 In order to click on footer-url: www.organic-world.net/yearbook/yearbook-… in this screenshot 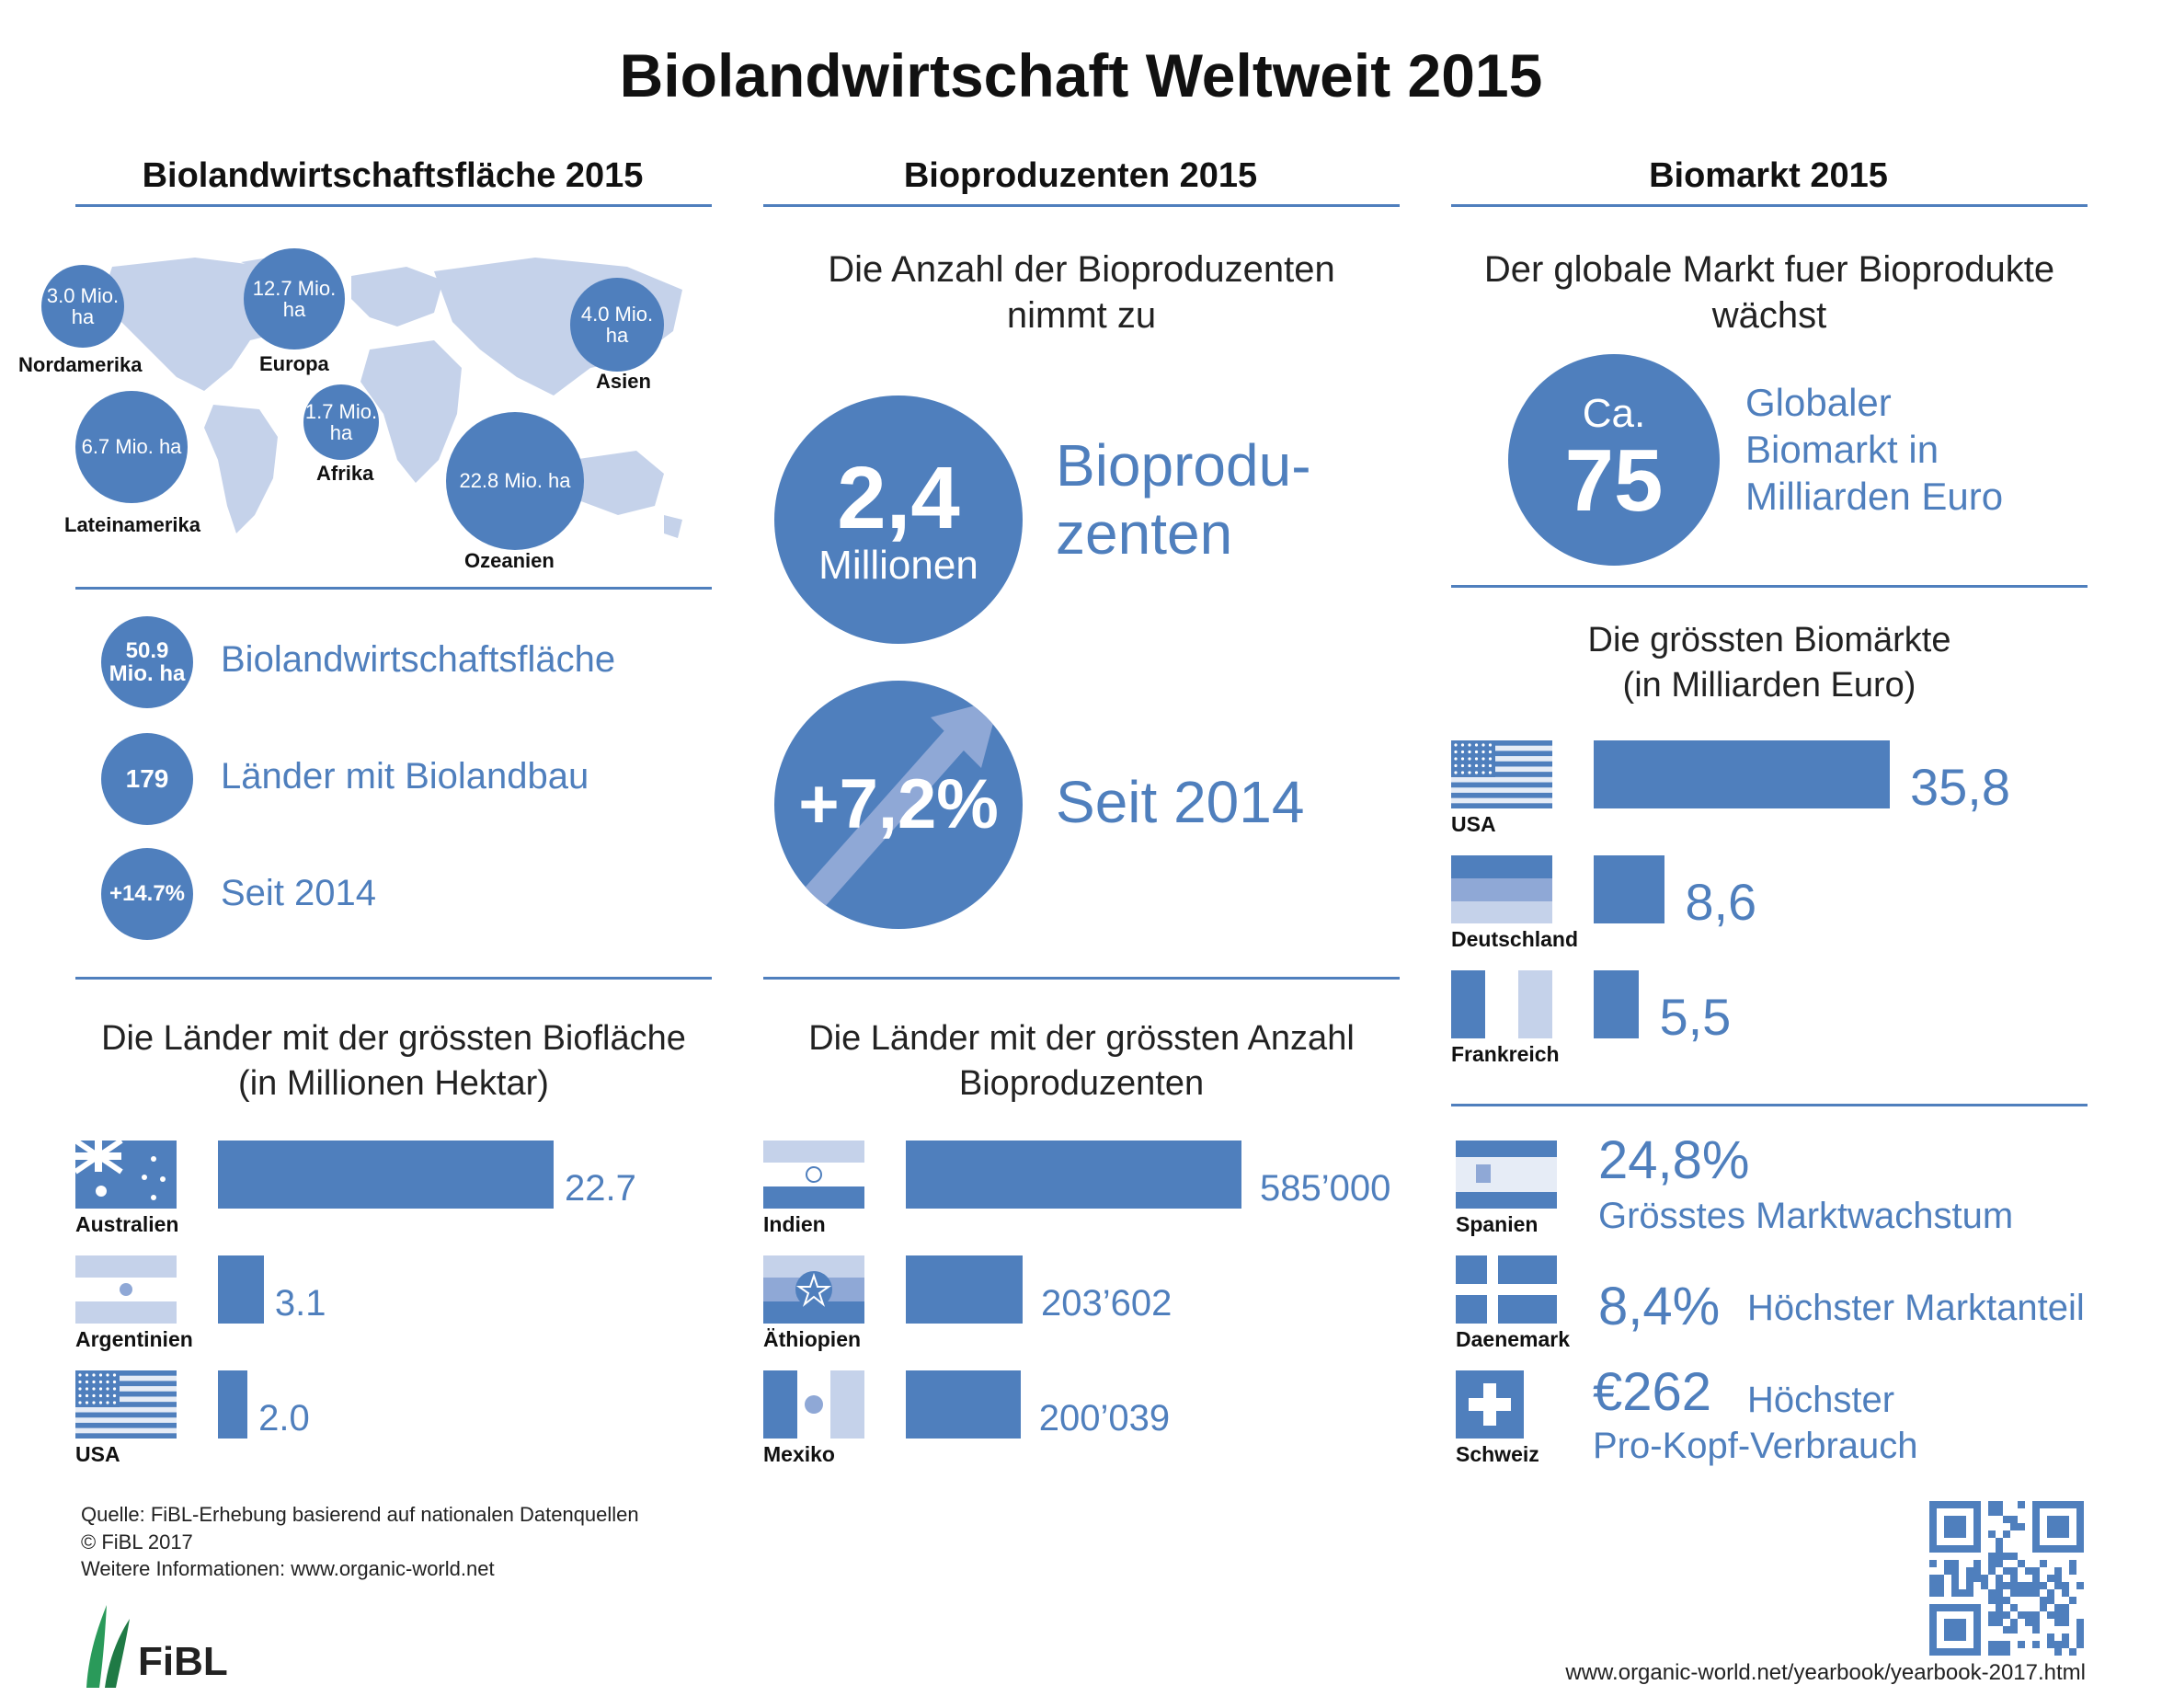, I will do `click(1825, 1672)`.